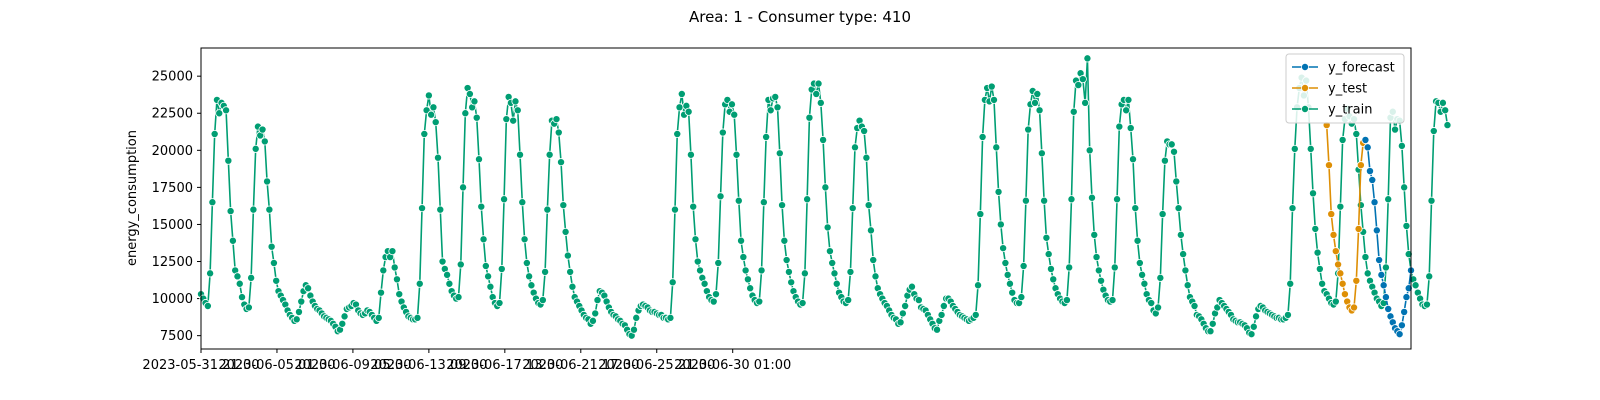  What do you see at coordinates (276, 365) in the screenshot?
I see `x-tick-label: 2023-06-05 01:00` at bounding box center [276, 365].